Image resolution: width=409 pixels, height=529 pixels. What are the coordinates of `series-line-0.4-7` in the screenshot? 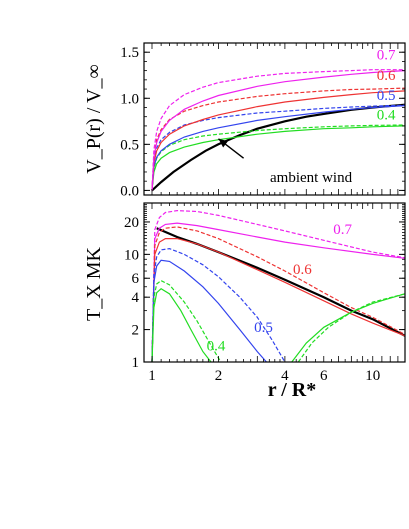 It's located at (181, 324).